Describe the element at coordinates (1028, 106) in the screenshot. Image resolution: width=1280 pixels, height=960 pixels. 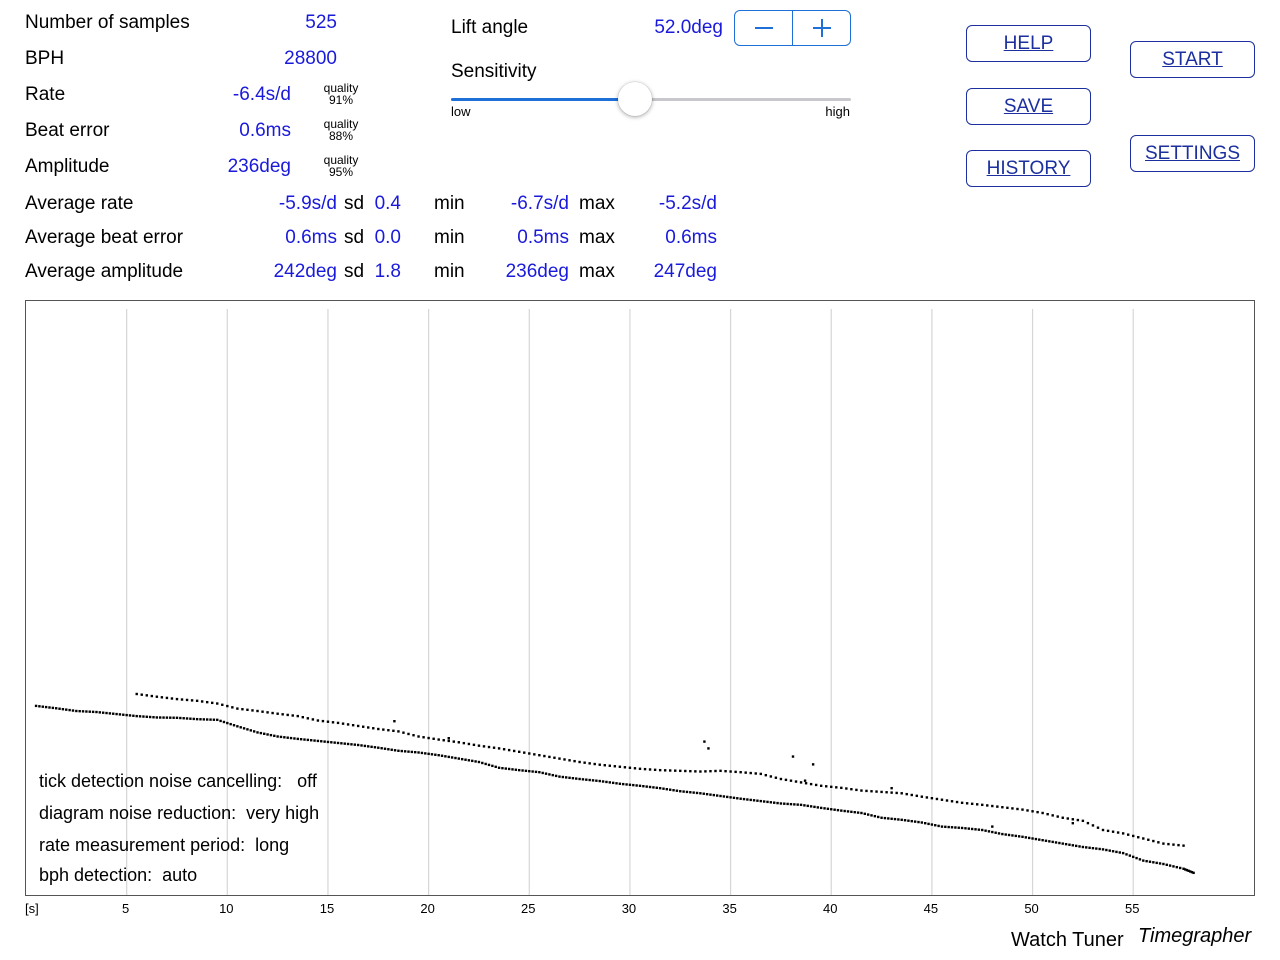
I see `save-button: SAVE` at that location.